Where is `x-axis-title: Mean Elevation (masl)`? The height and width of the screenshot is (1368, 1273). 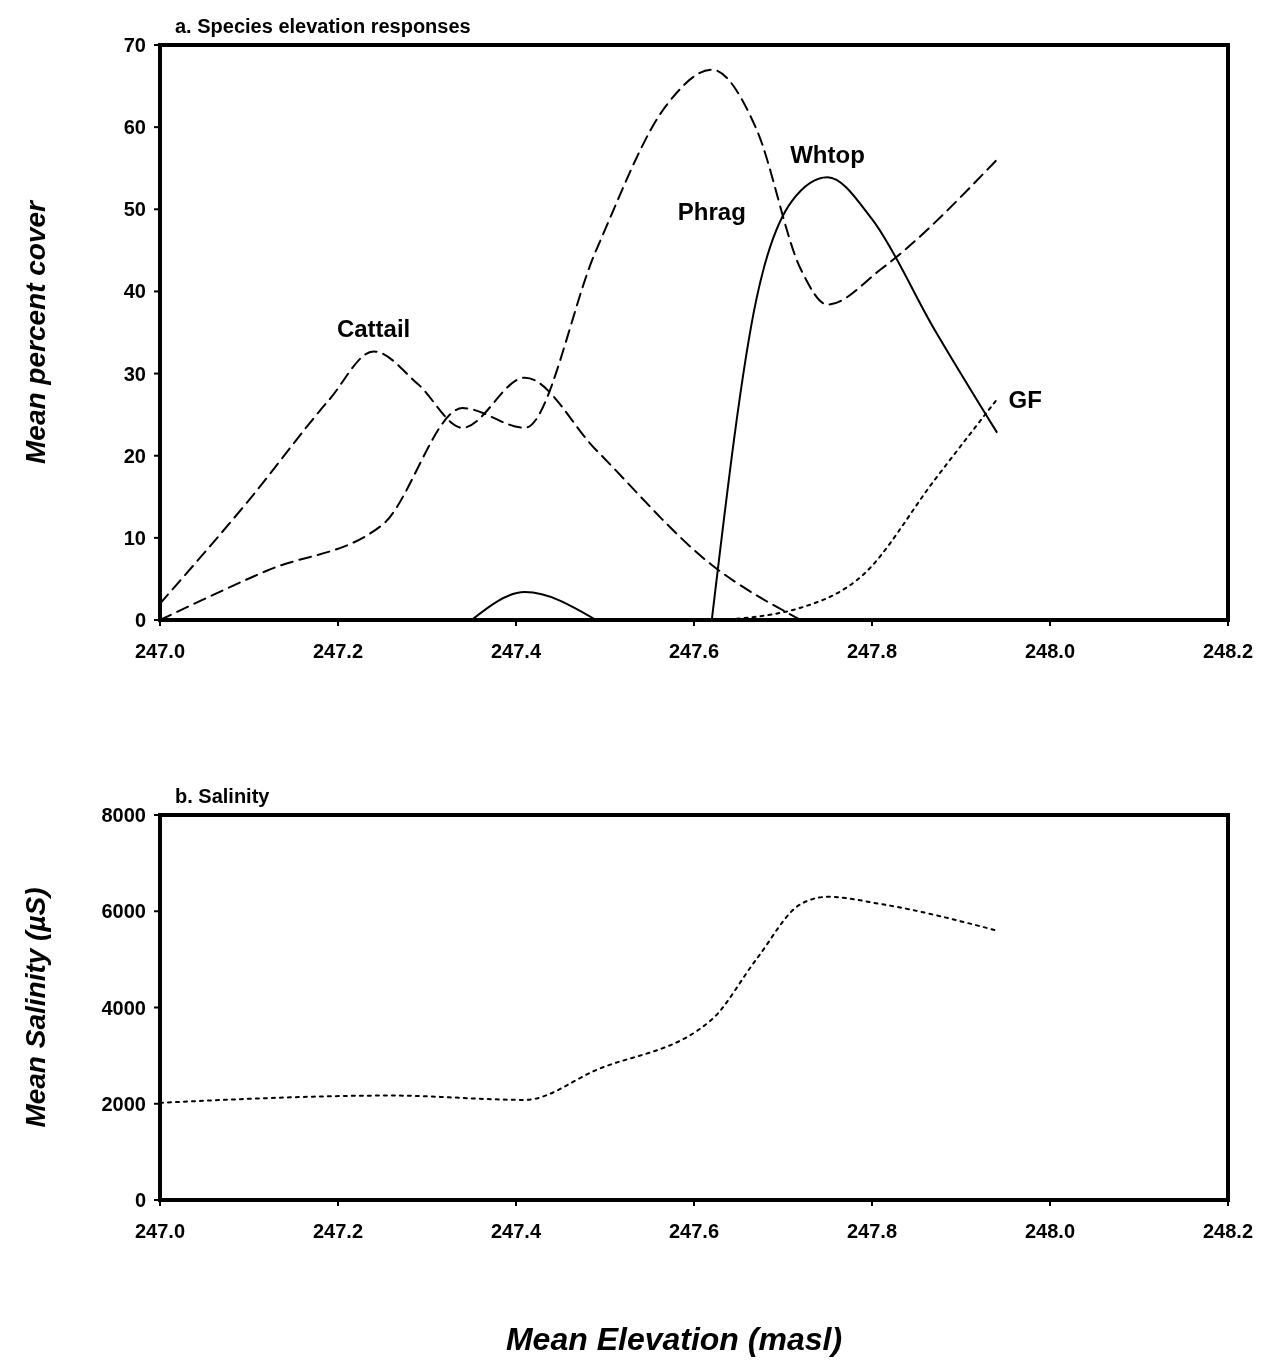
x-axis-title: Mean Elevation (masl) is located at coordinates (674, 1339).